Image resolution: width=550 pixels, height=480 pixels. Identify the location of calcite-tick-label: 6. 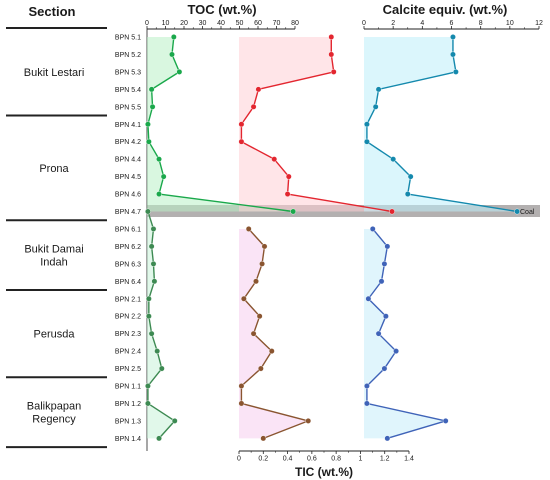
(452, 23).